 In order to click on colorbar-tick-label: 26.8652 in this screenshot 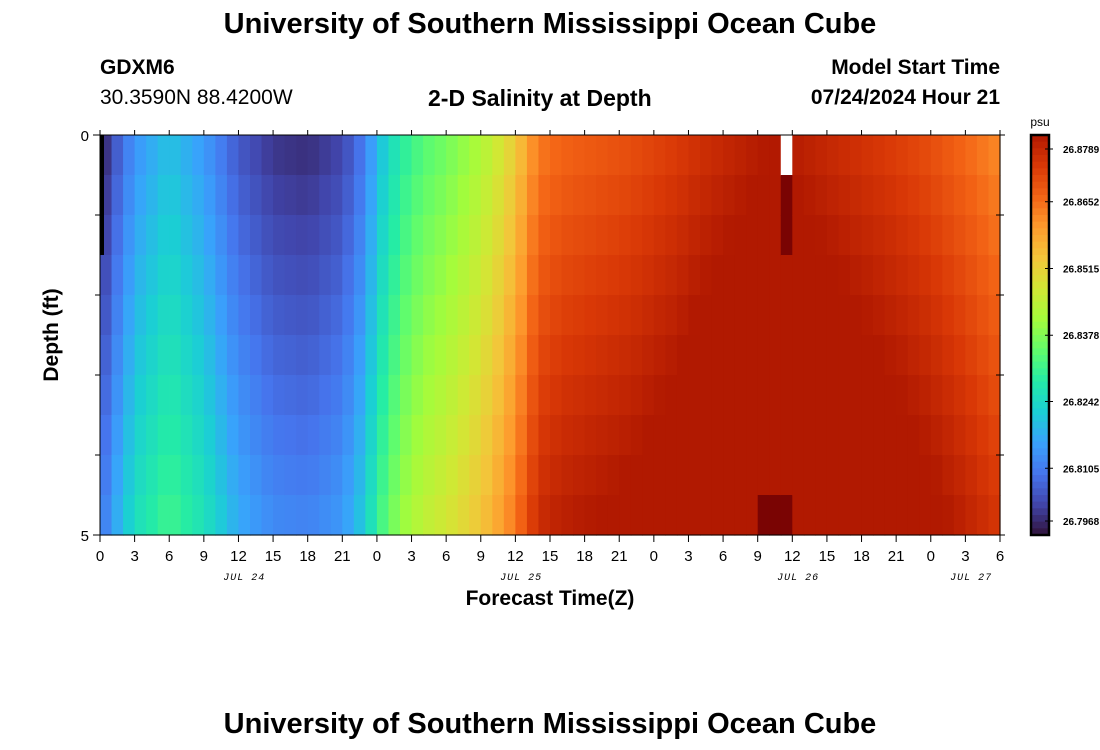, I will do `click(1081, 203)`.